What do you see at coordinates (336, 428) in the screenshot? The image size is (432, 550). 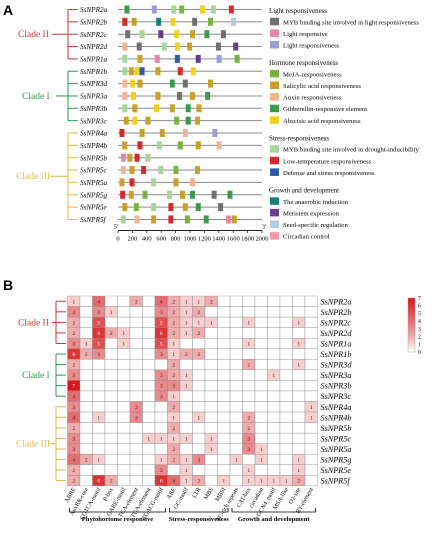 I see `row-label: SsNPR5b` at bounding box center [336, 428].